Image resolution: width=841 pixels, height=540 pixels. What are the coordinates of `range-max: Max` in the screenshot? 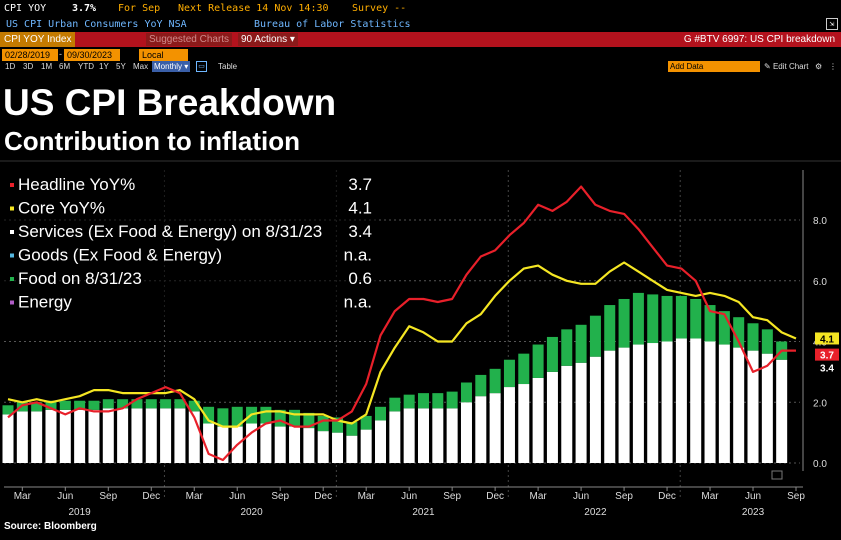 It's located at (141, 66).